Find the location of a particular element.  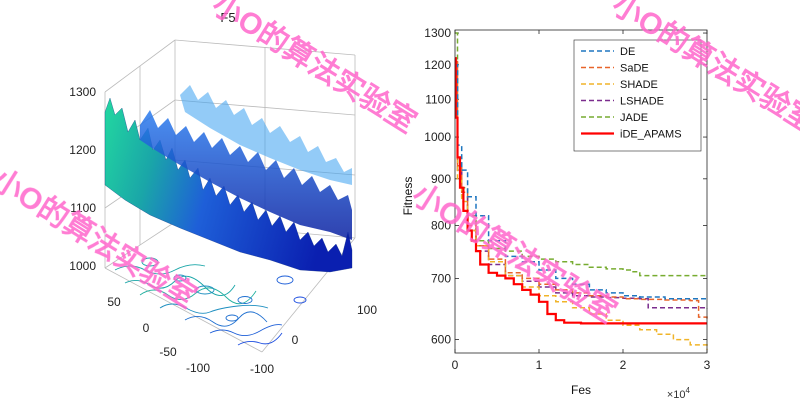

legend-label: SaDE is located at coordinates (634, 69).